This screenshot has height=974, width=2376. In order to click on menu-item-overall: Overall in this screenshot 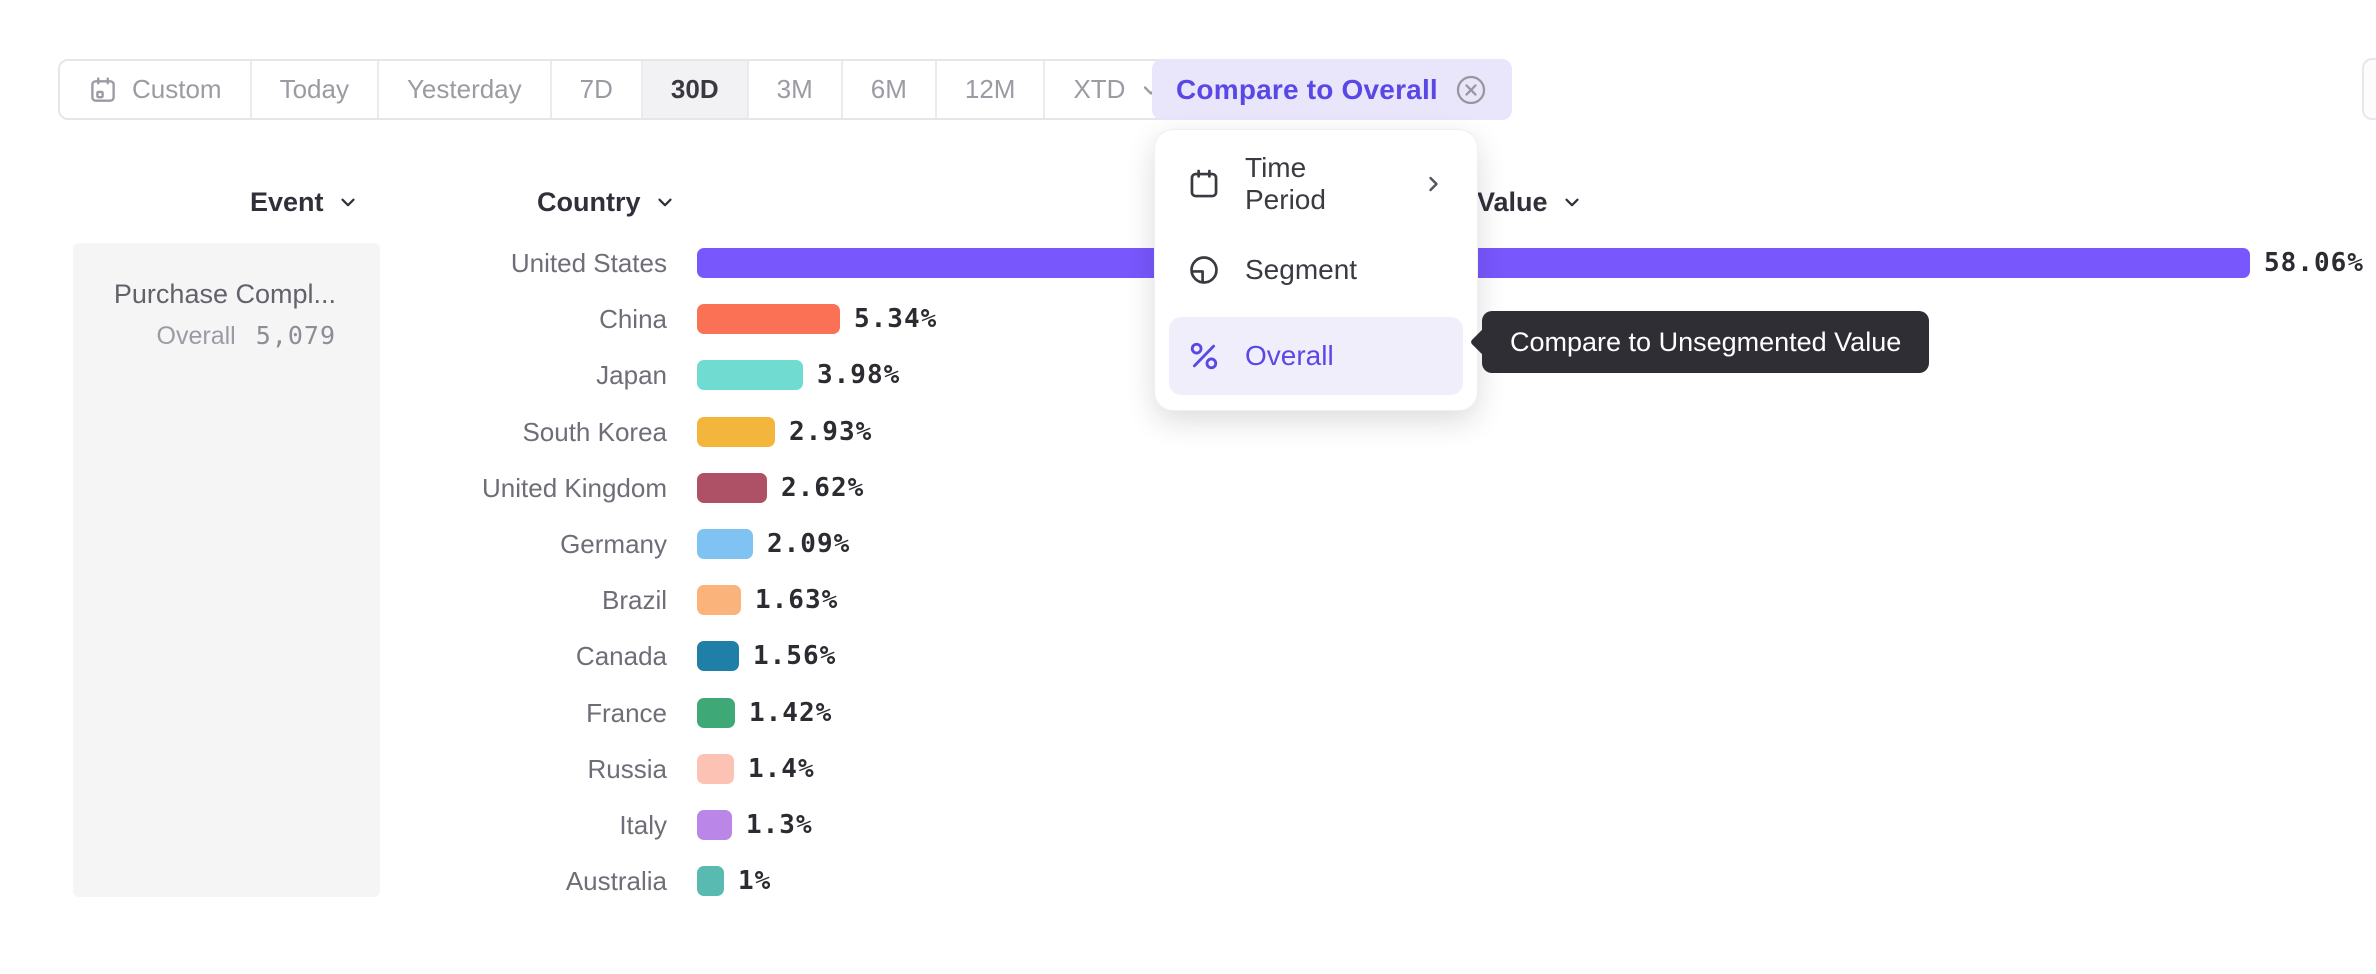, I will do `click(1316, 356)`.